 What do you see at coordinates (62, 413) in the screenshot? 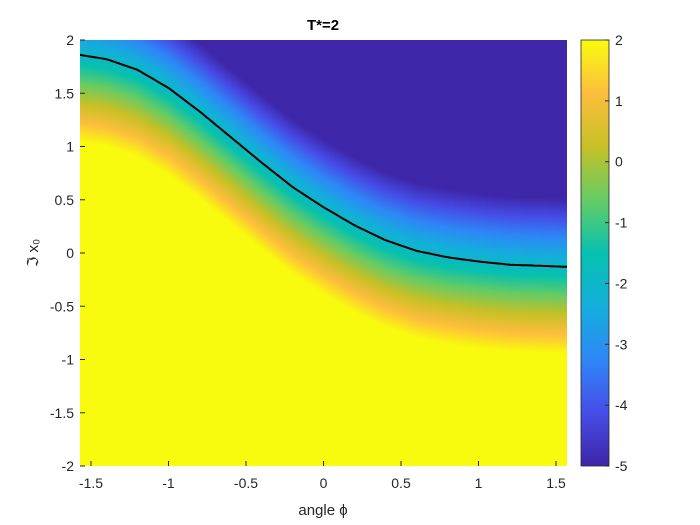
I see `y-tick-label: -1.5` at bounding box center [62, 413].